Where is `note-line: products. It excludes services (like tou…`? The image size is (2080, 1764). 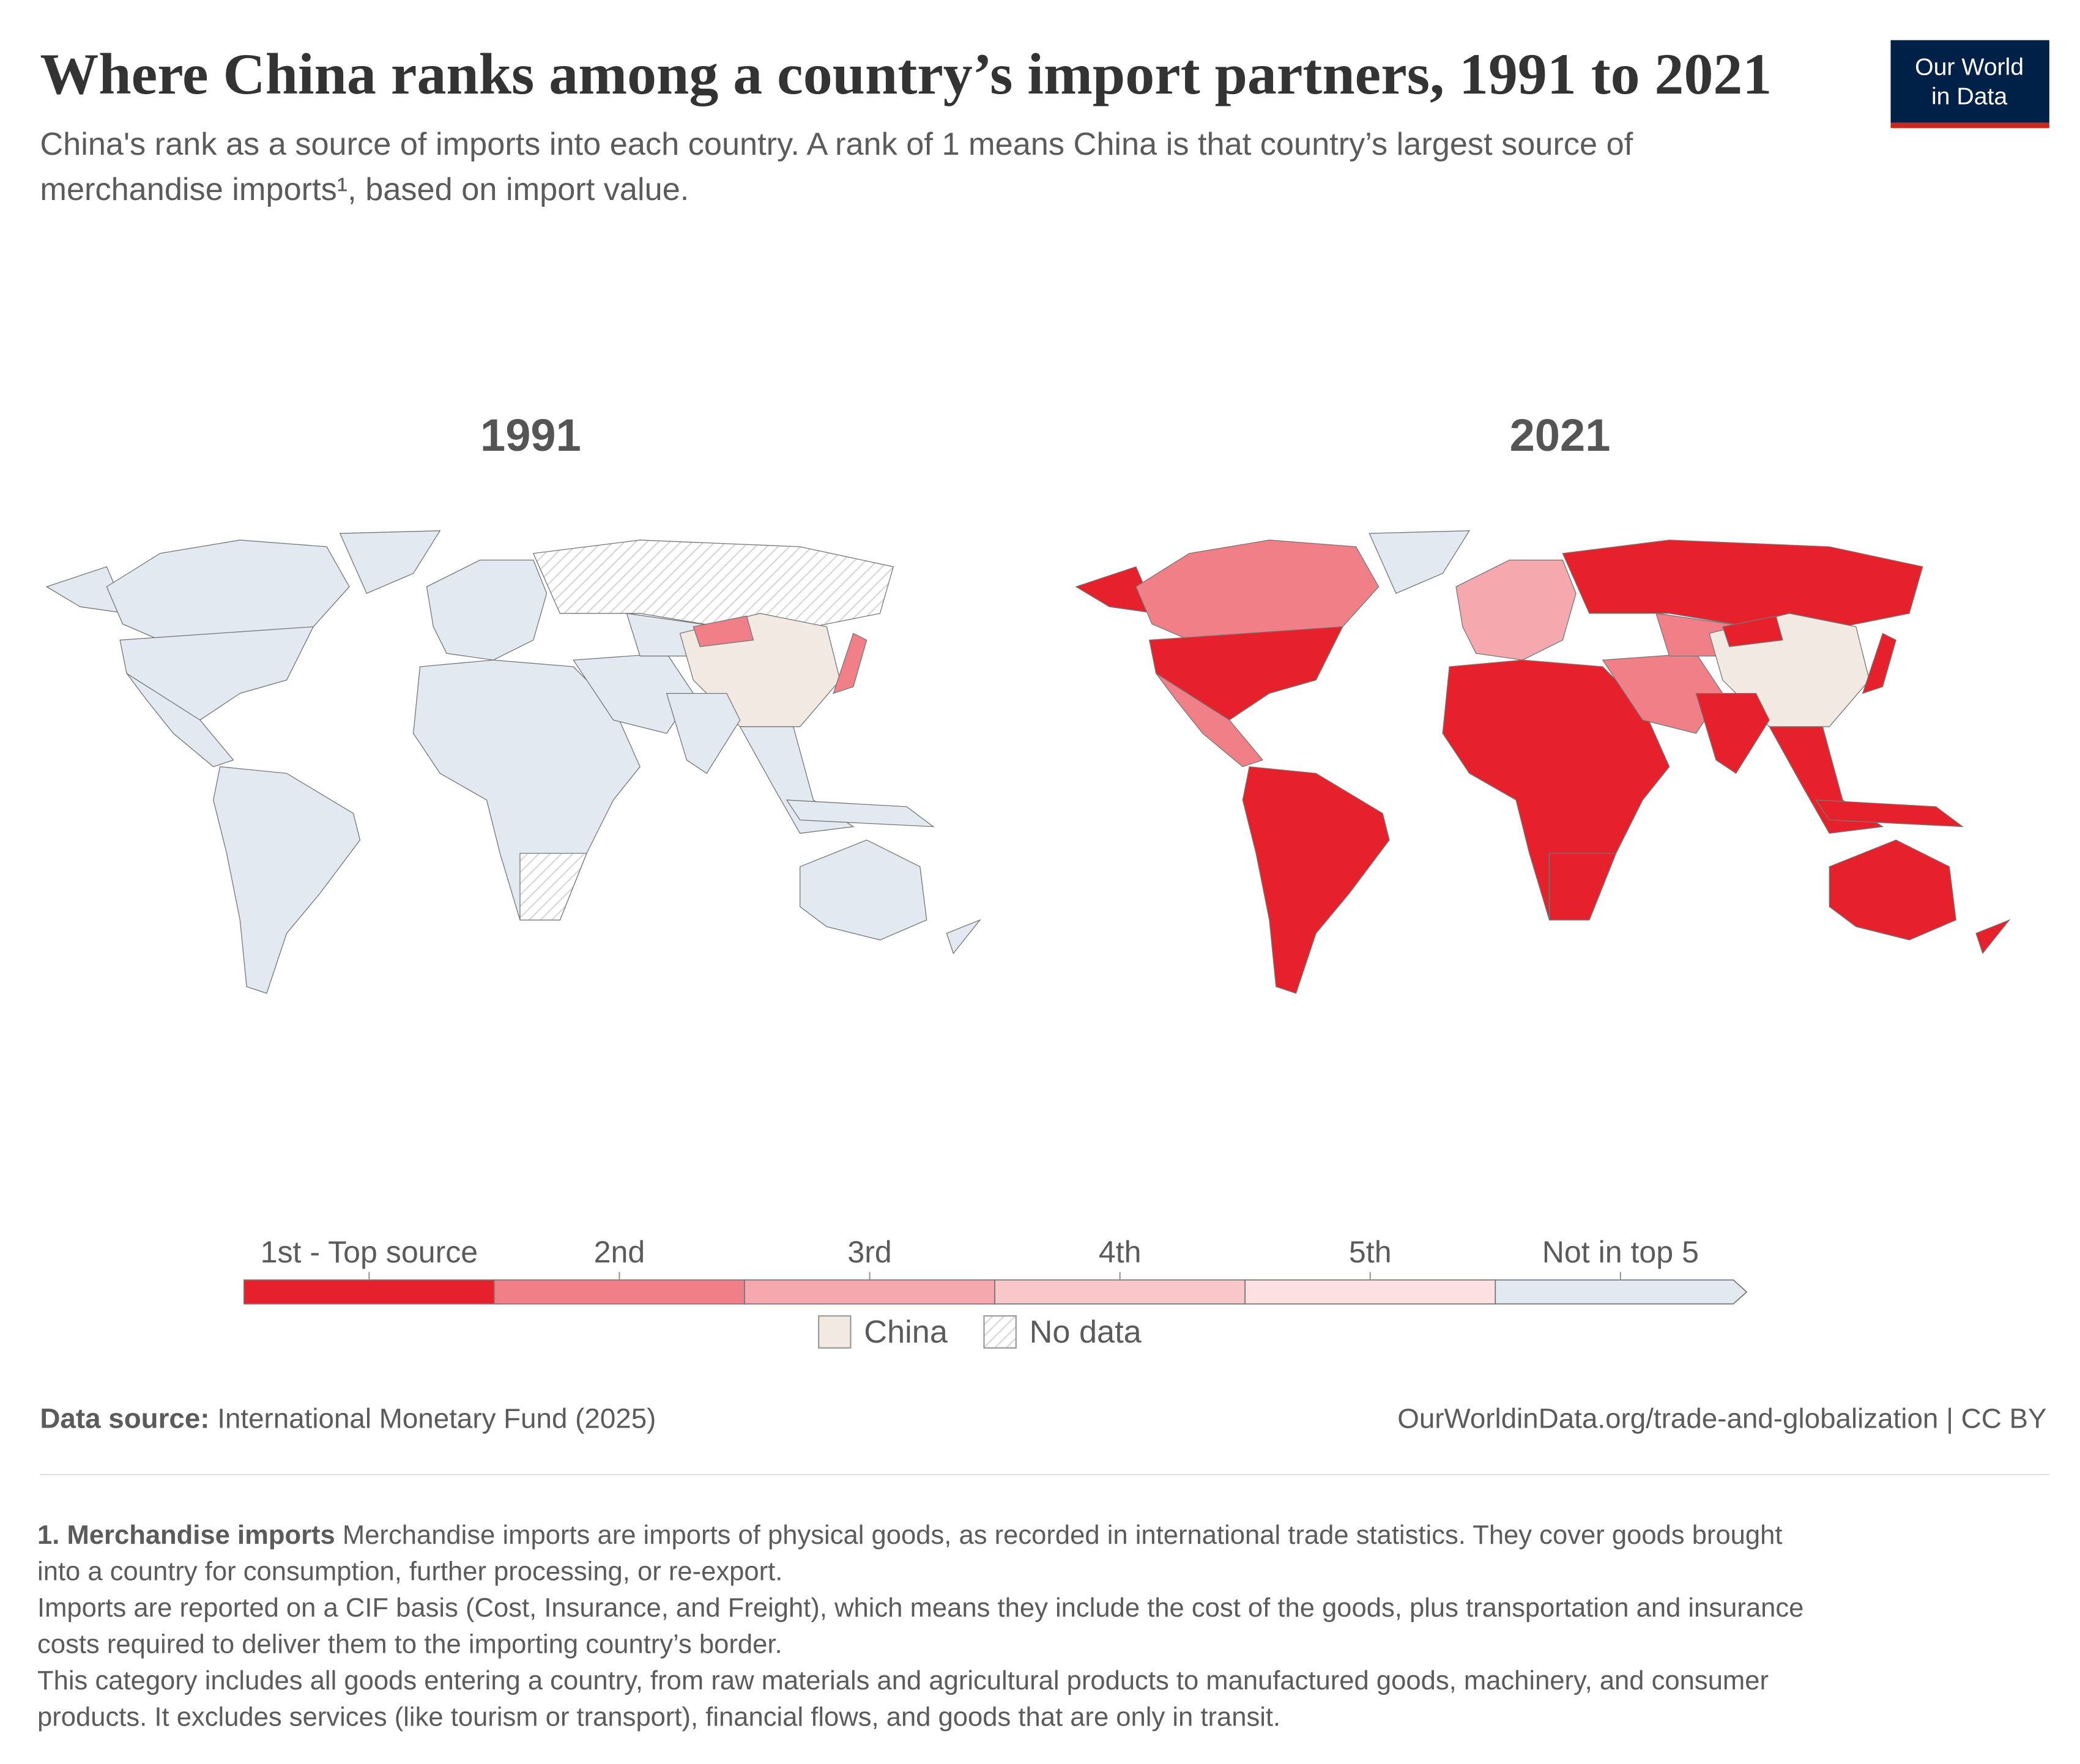
note-line: products. It excludes services (like tou… is located at coordinates (658, 1717).